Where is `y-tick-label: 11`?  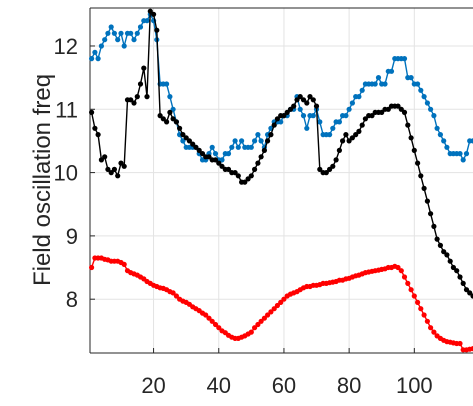 y-tick-label: 11 is located at coordinates (66, 109).